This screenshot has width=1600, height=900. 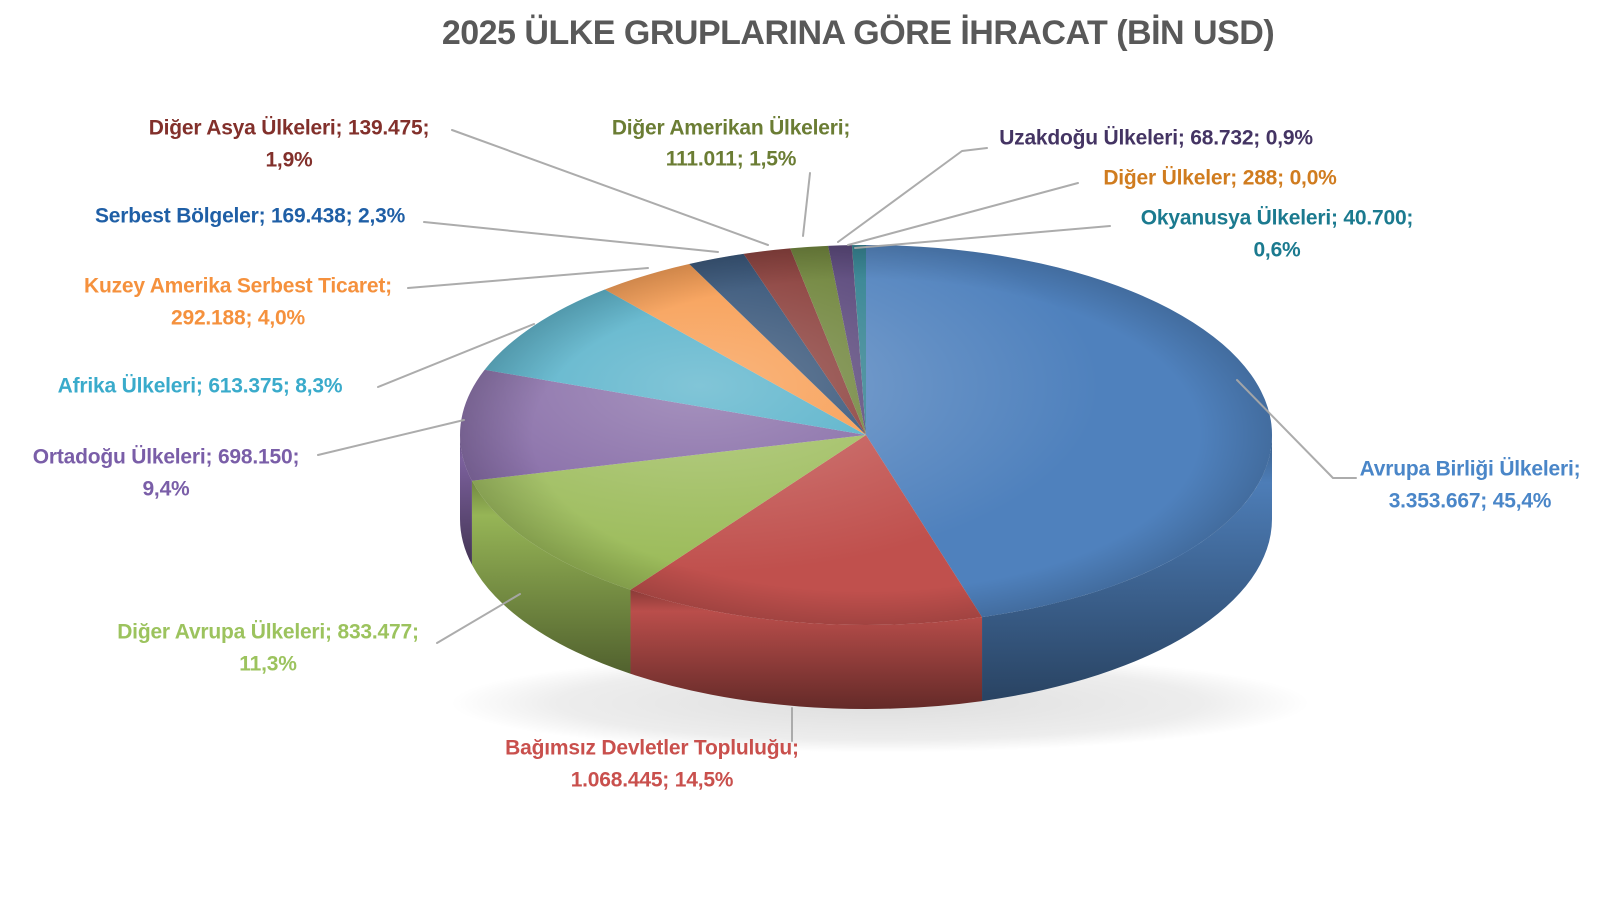 What do you see at coordinates (289, 128) in the screenshot?
I see `slice-label-diger-asya-line1: Diğer Asya Ülkeleri; 139.475;` at bounding box center [289, 128].